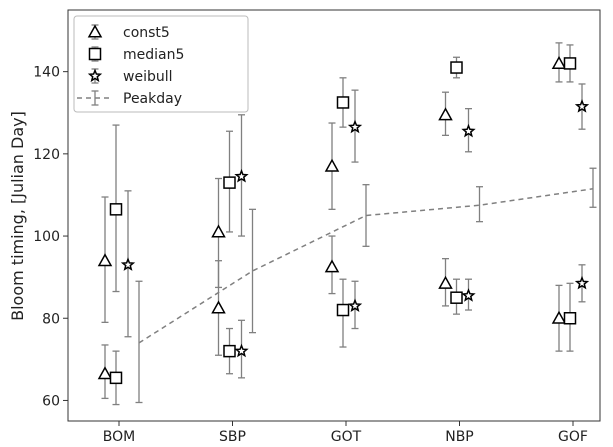  I want to click on y-axis-label: Bloom timing, [Julian Day], so click(17, 216).